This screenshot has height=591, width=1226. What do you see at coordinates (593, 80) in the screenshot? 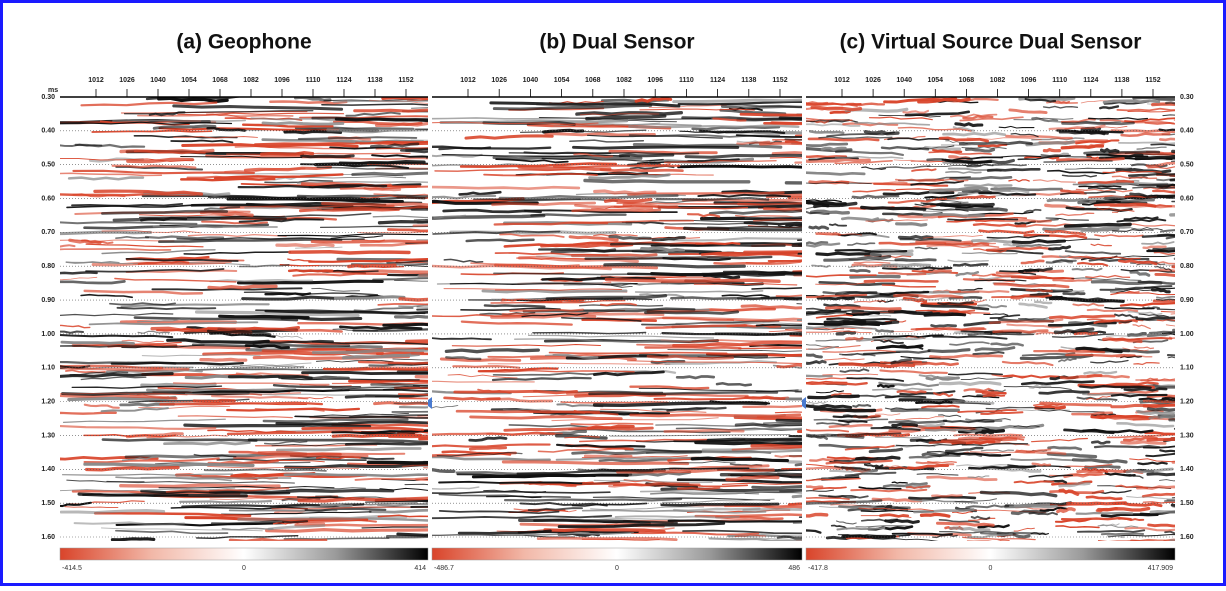
I see `trace-label: 1068` at bounding box center [593, 80].